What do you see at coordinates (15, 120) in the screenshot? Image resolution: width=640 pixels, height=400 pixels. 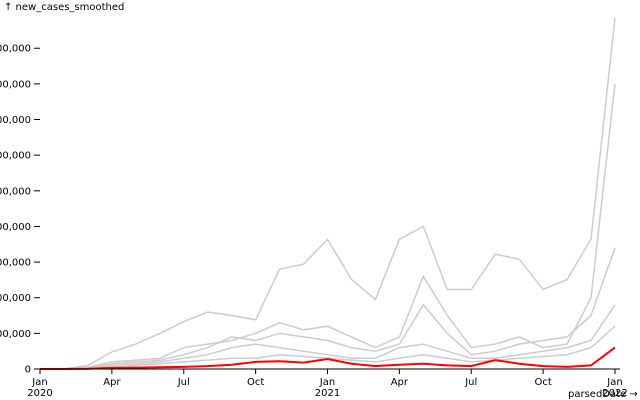 I see `y-tick-label: 700,000` at bounding box center [15, 120].